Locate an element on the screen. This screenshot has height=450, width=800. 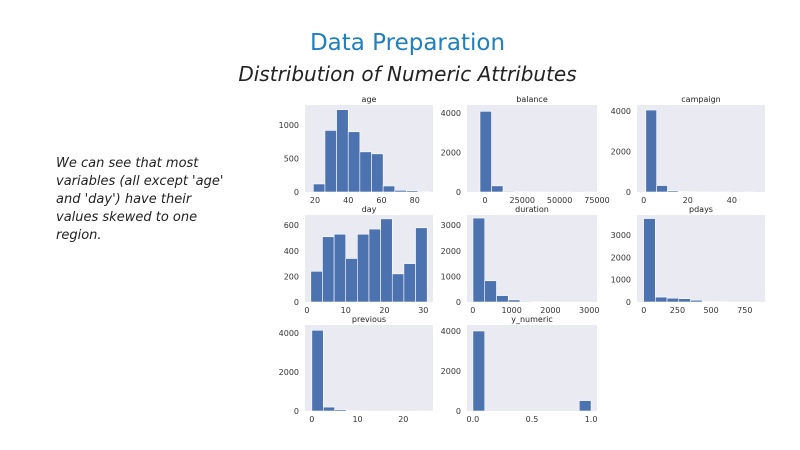
x-tick-label: 75000 is located at coordinates (596, 200).